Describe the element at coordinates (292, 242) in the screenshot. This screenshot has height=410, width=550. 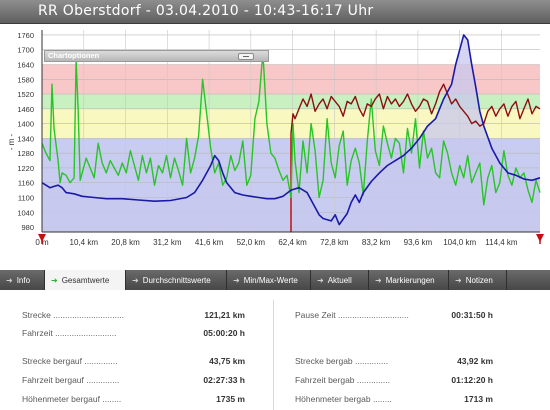
I see `x-tick-label: 62,4 km` at that location.